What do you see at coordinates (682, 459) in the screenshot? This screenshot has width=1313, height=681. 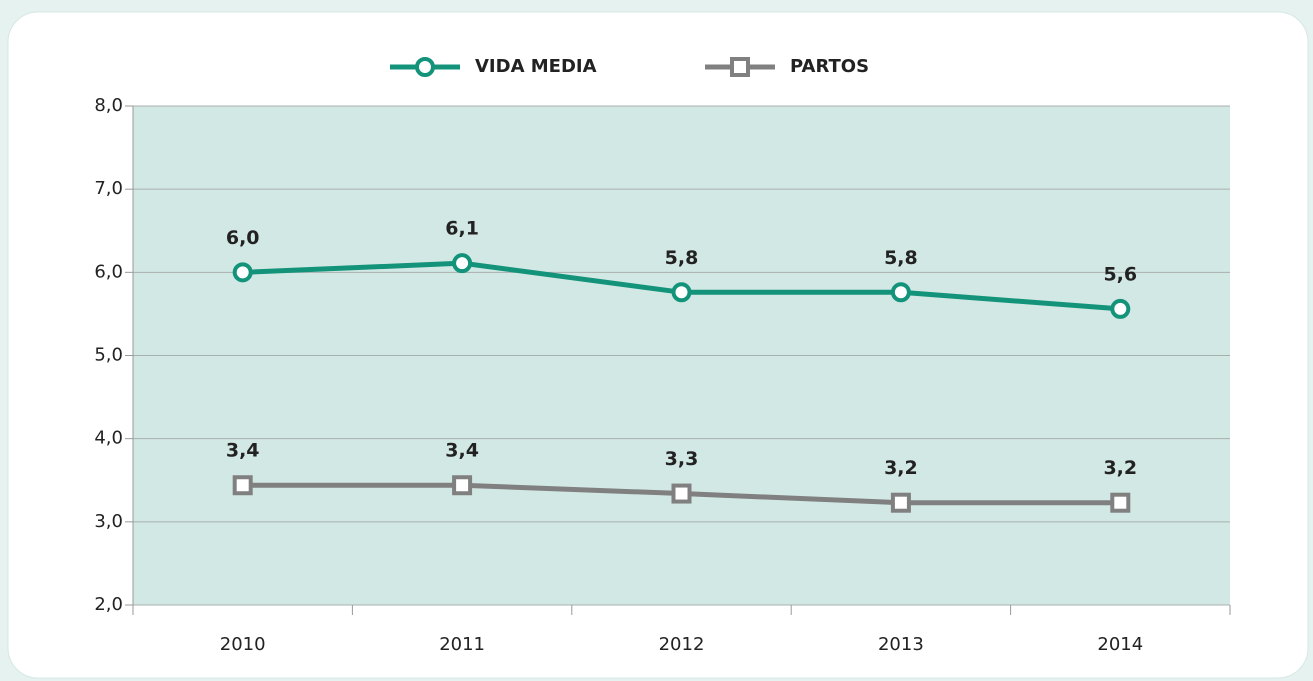 I see `data-label: 3,3` at bounding box center [682, 459].